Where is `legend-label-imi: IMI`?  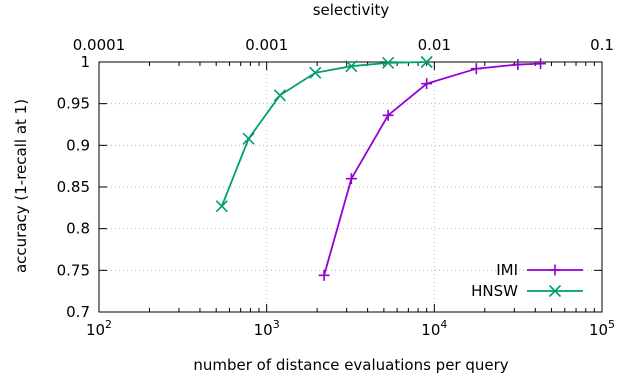 legend-label-imi: IMI is located at coordinates (507, 270).